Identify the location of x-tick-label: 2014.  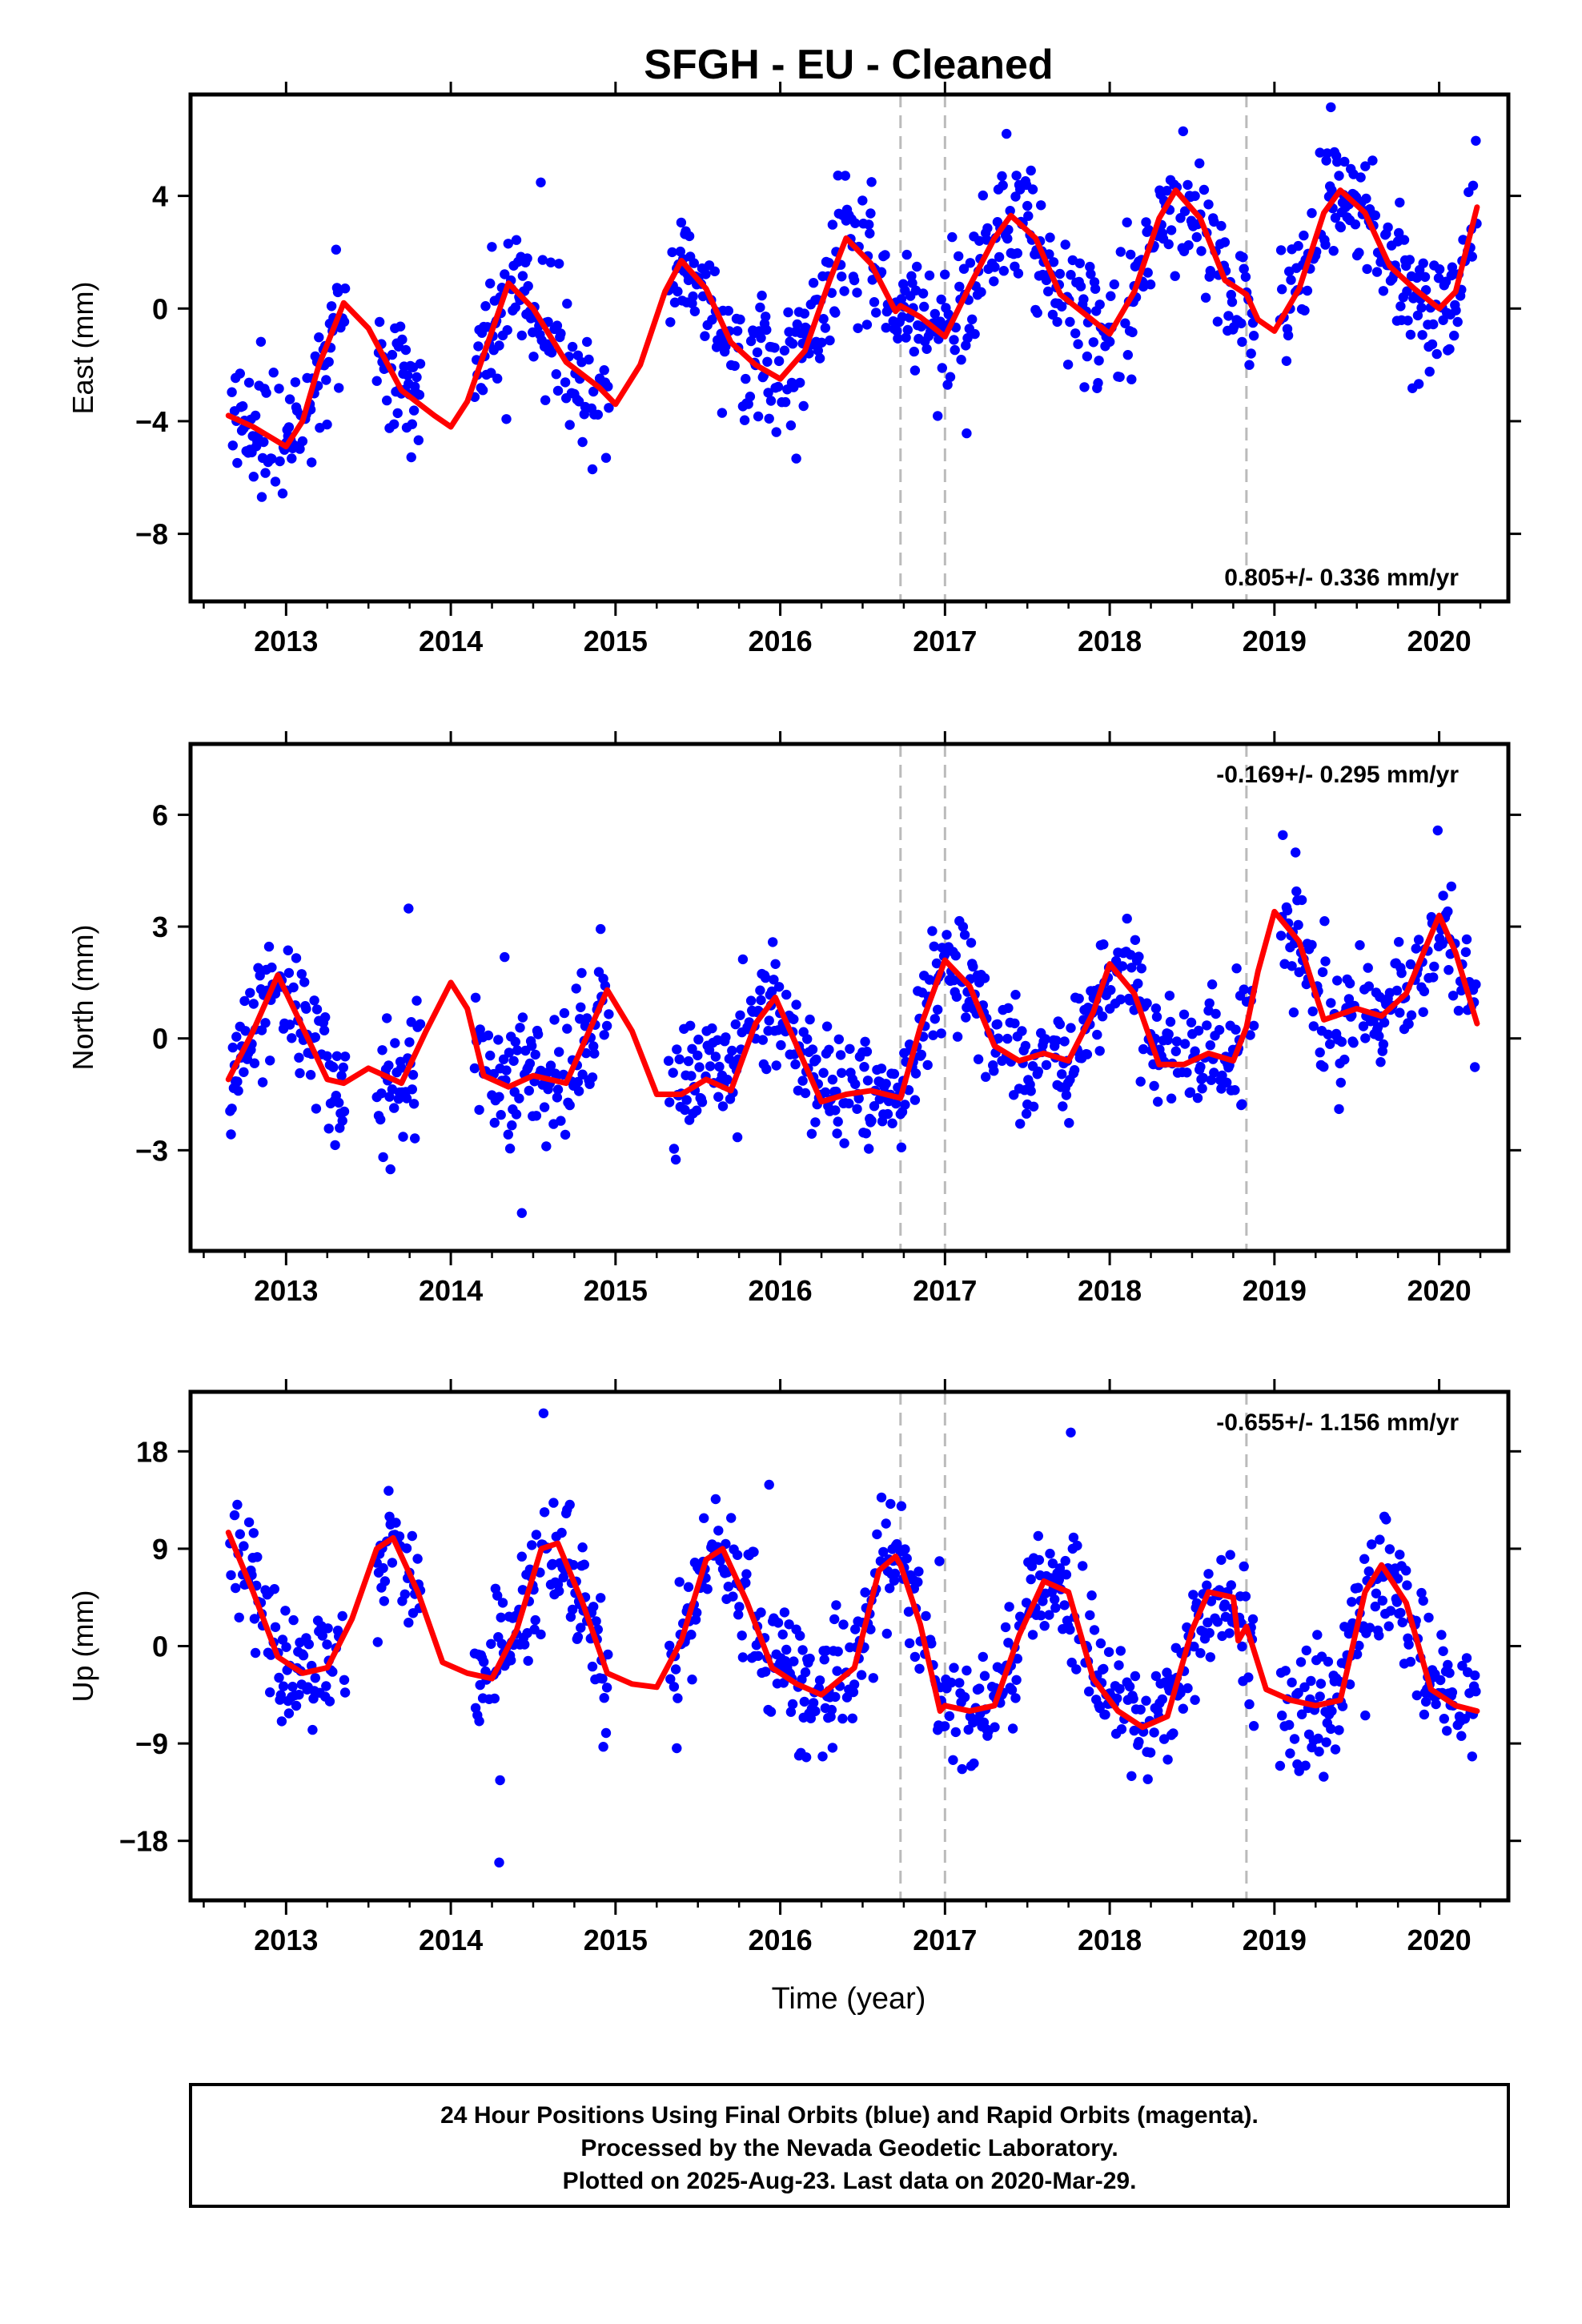
(451, 1290).